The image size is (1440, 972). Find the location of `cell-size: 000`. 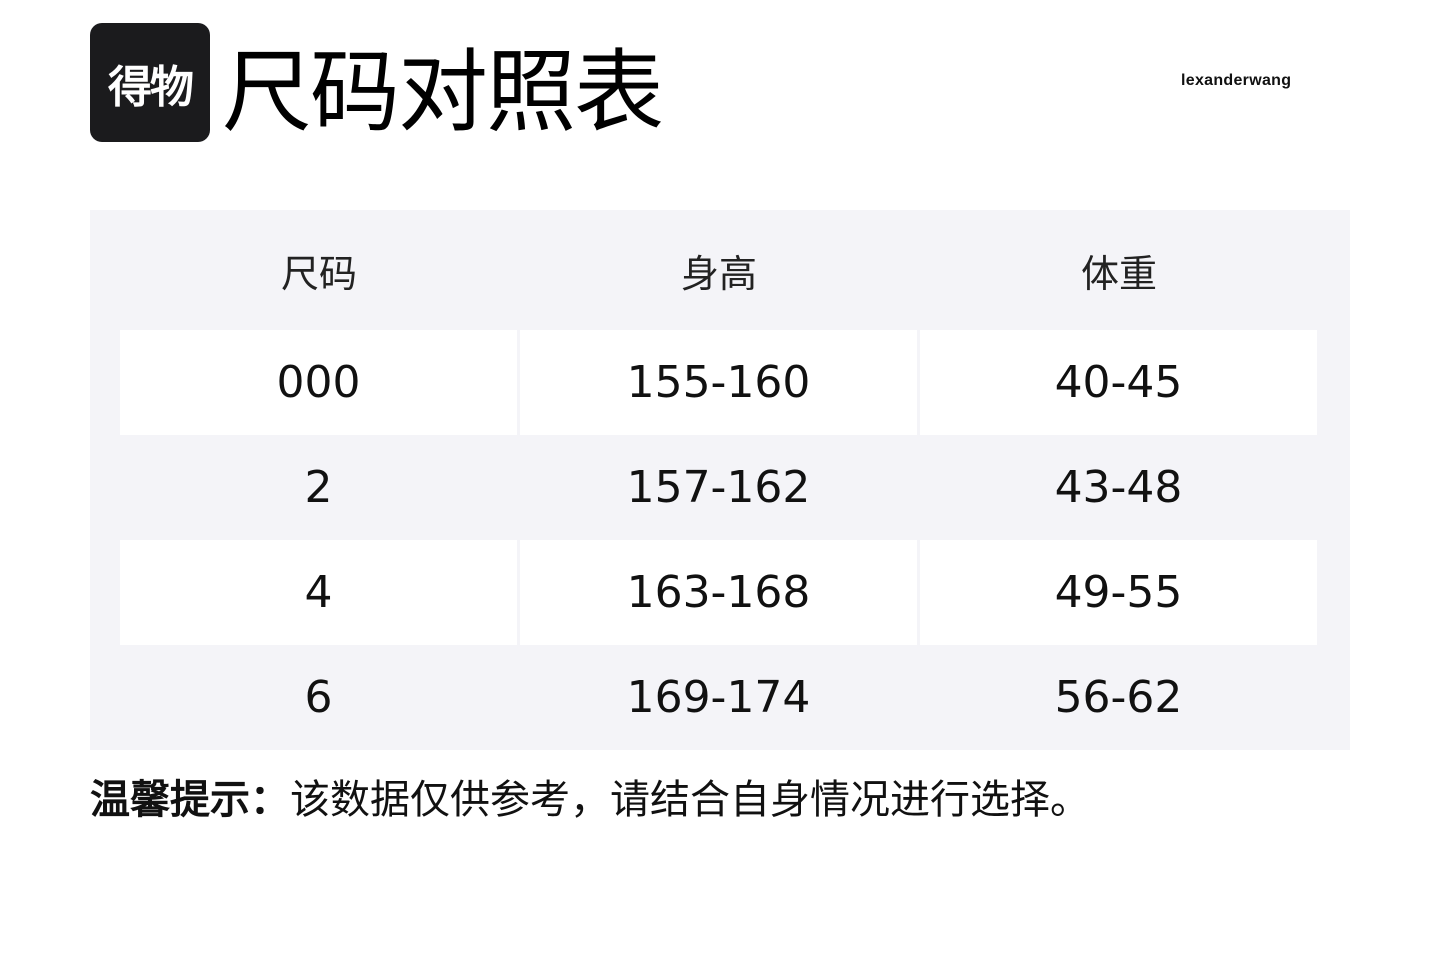

cell-size: 000 is located at coordinates (318, 382).